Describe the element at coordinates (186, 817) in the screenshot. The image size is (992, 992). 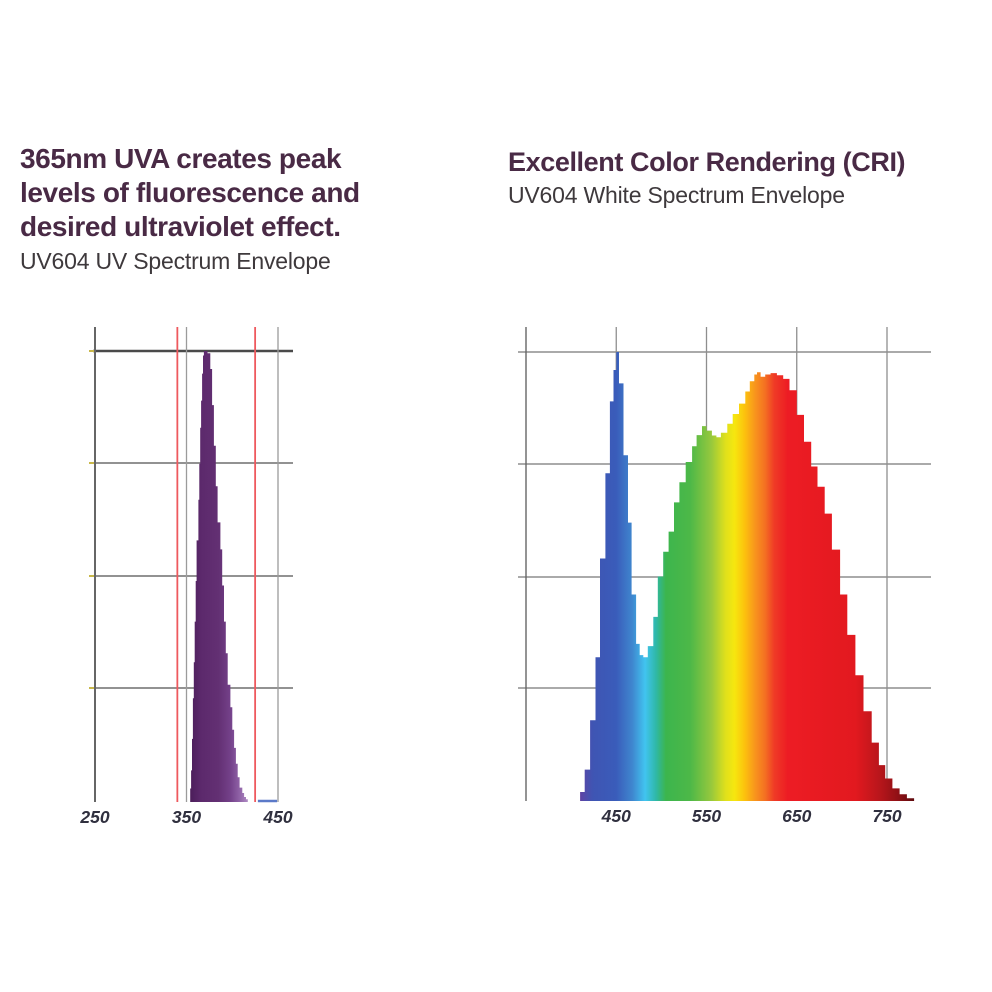
I see `x-tick-label: 350` at that location.